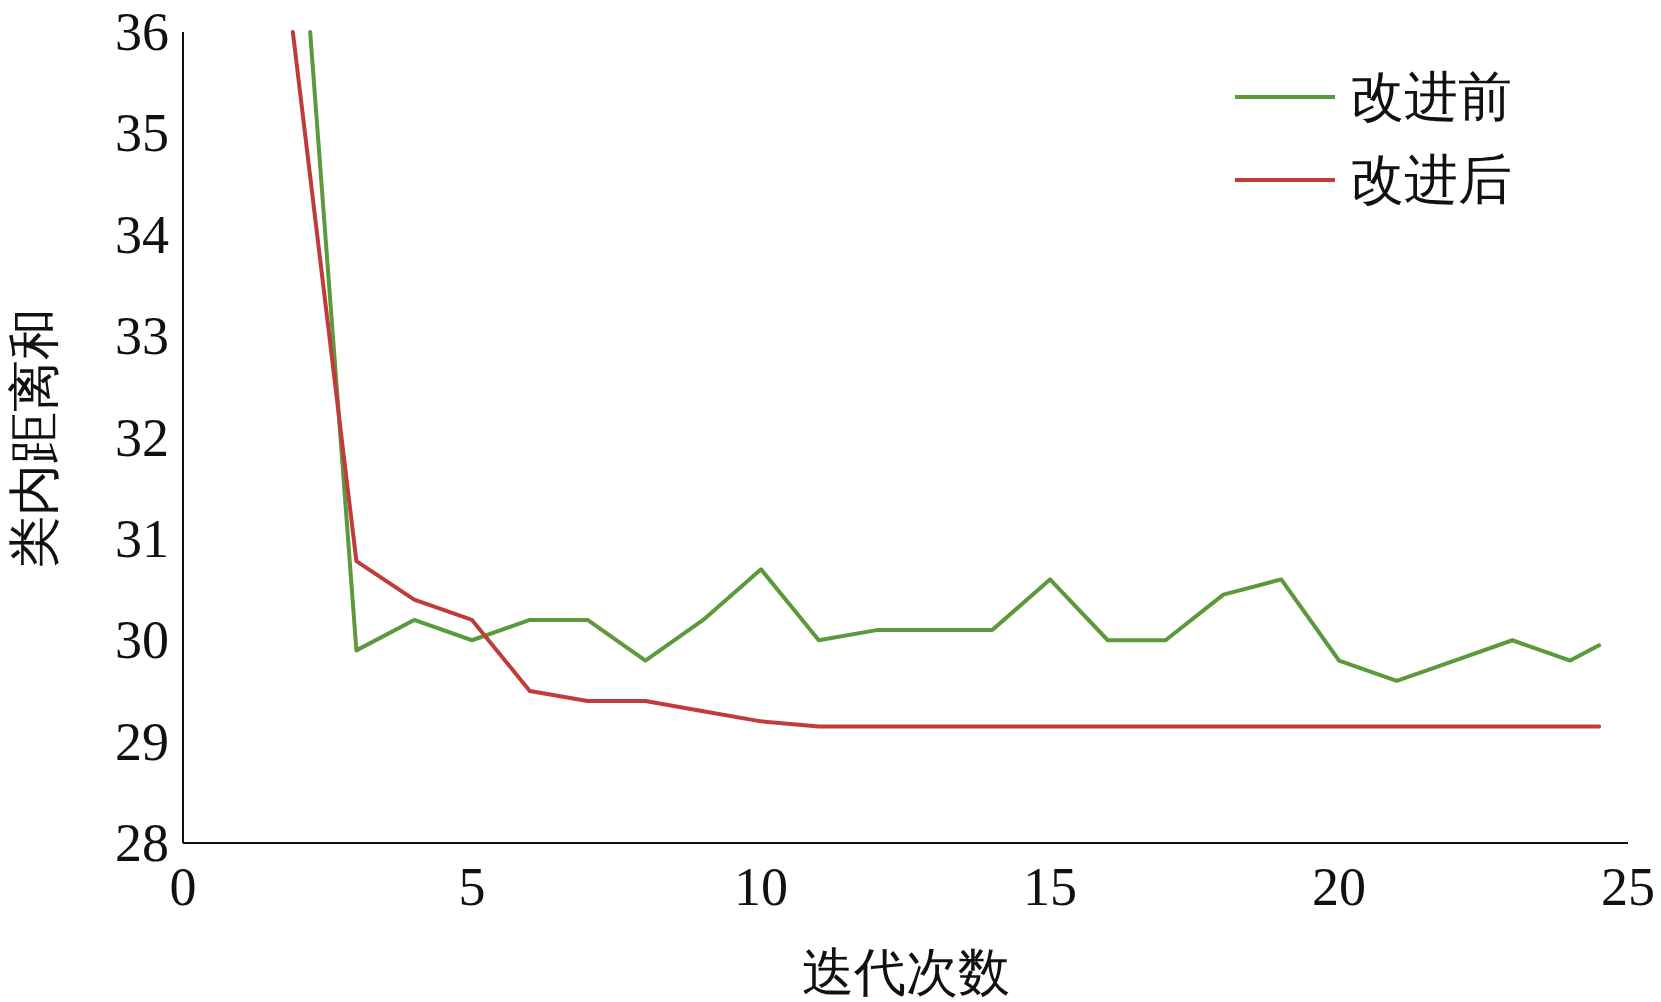 The image size is (1661, 1002). I want to click on y-tick-label: 36, so click(142, 32).